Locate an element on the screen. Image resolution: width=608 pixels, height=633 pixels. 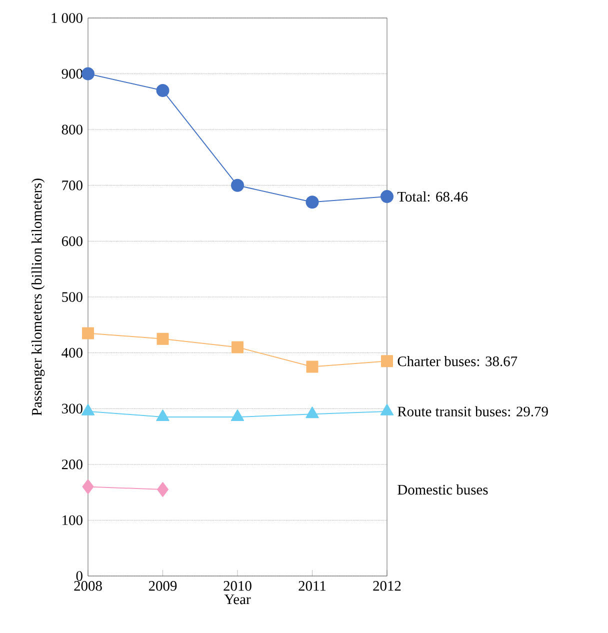
y-tick-label: 300 is located at coordinates (72, 409).